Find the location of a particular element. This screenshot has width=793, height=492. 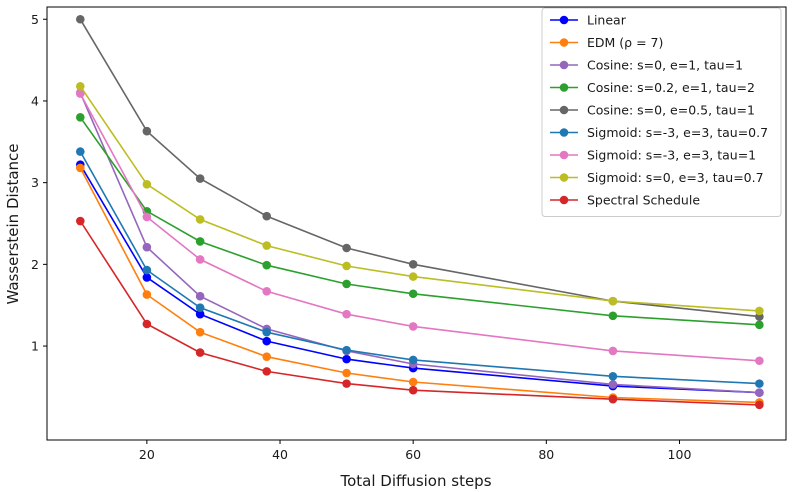

x-tick-label: 20 is located at coordinates (147, 454).